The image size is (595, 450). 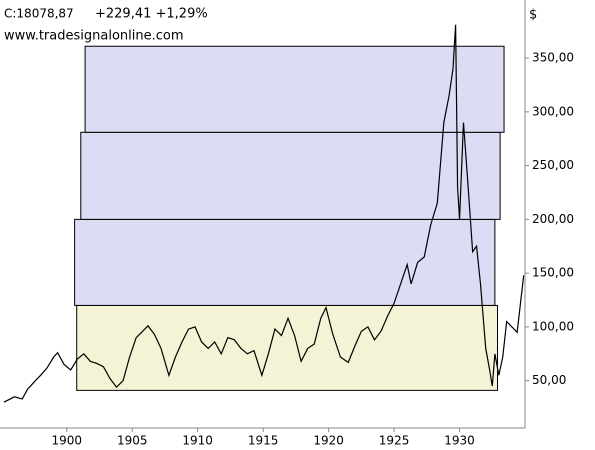 I want to click on x-tick-label: 1930, so click(x=459, y=441).